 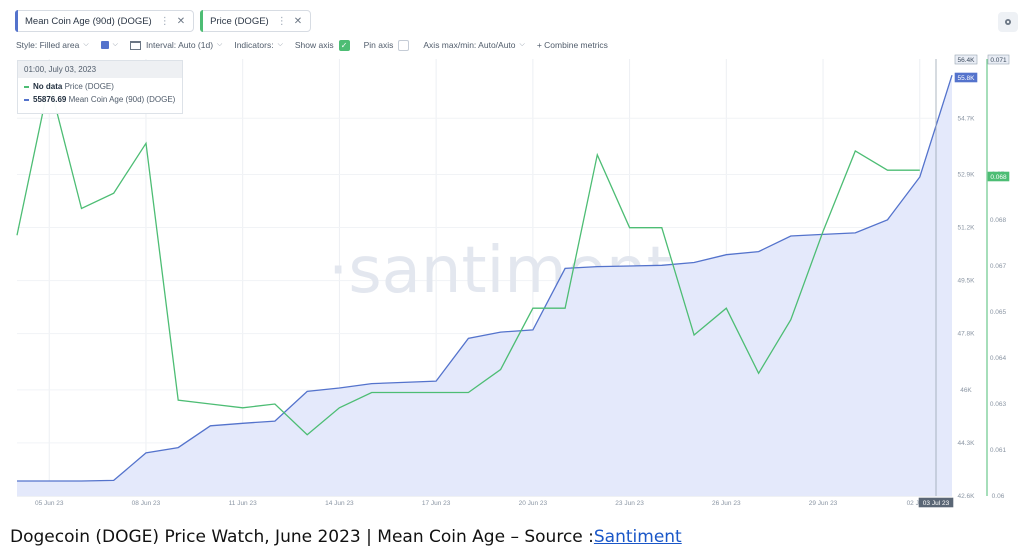 I want to click on indicators-select: Indicators:, so click(x=254, y=45).